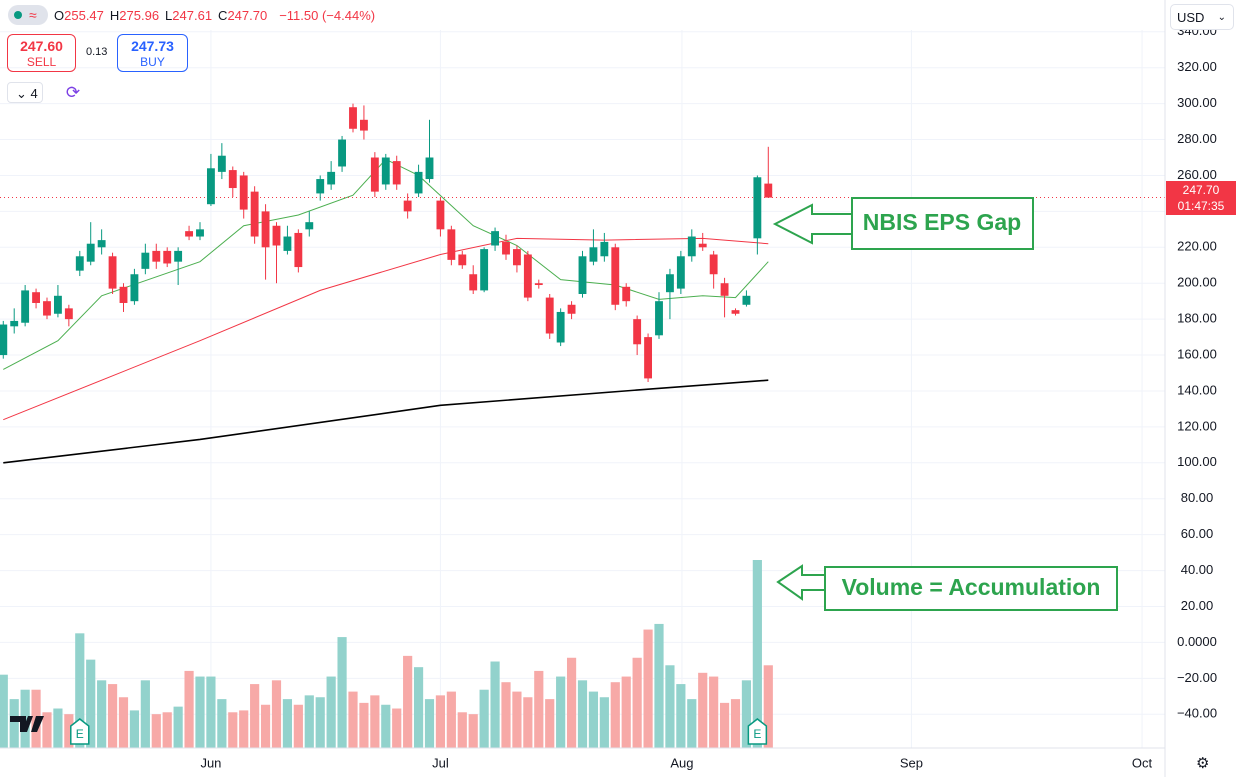  I want to click on y-tick-label: 140.00, so click(1197, 389).